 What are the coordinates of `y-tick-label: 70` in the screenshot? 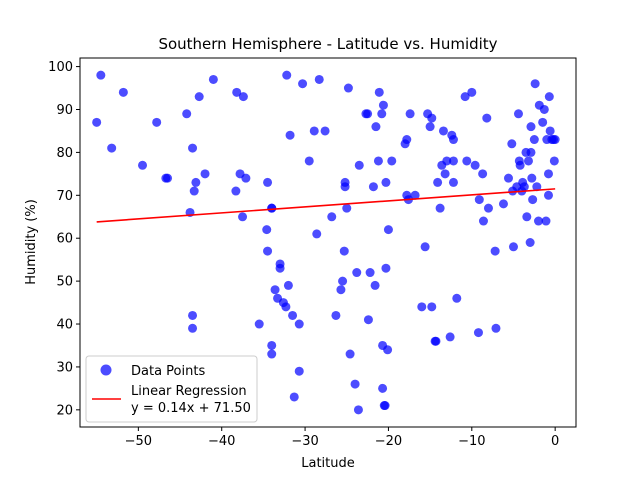 It's located at (64, 196).